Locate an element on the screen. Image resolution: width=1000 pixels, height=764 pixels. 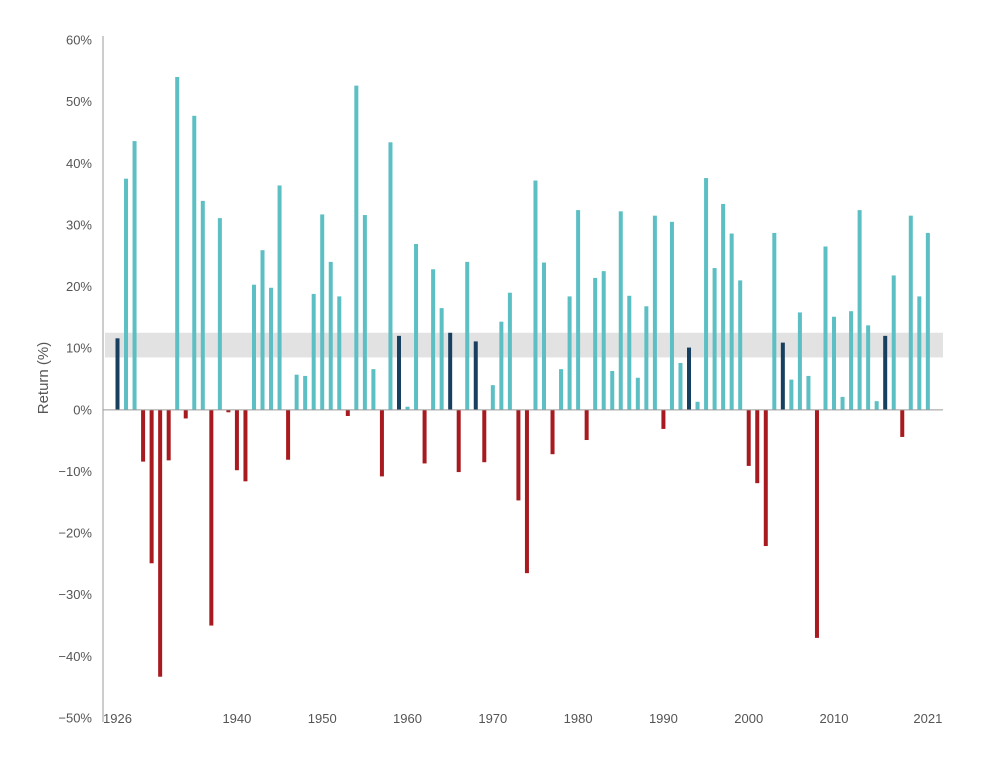
bar-2007 is located at coordinates (808, 392).